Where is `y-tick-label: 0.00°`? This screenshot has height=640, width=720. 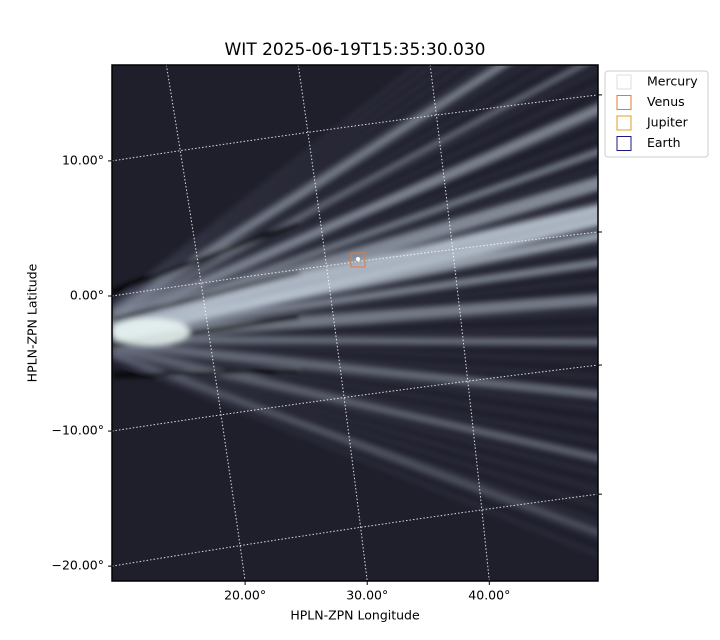
y-tick-label: 0.00° is located at coordinates (87, 294).